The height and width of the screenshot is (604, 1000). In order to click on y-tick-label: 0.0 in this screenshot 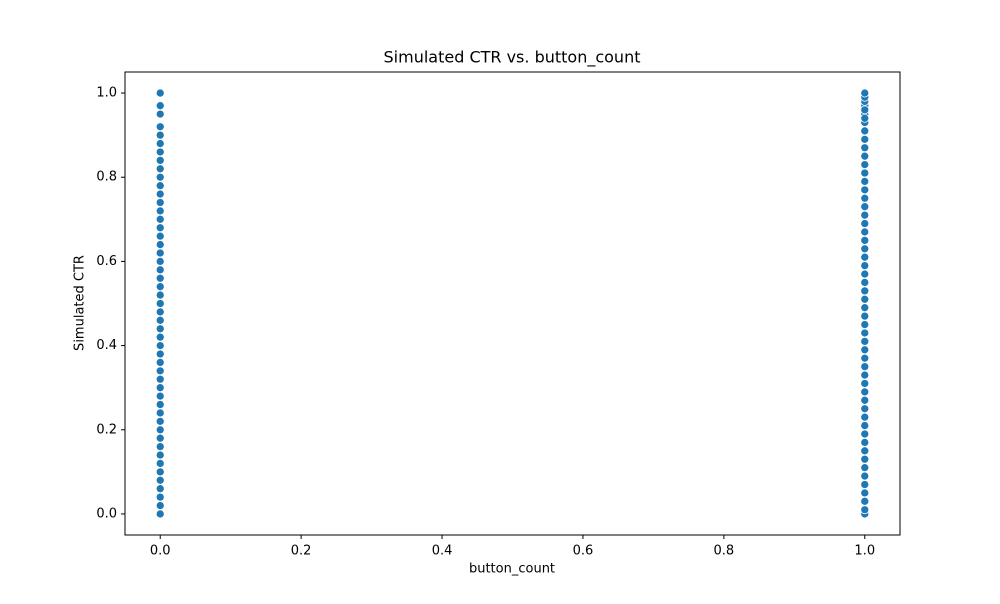, I will do `click(106, 513)`.